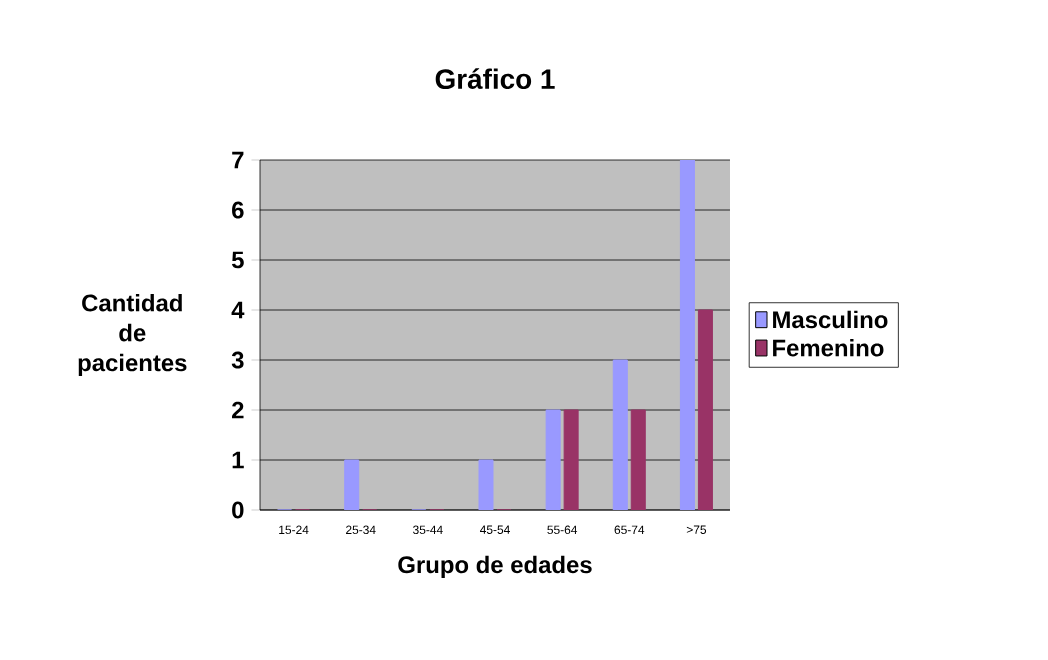 This screenshot has width=1048, height=660. I want to click on y-tick-label: 0, so click(238, 510).